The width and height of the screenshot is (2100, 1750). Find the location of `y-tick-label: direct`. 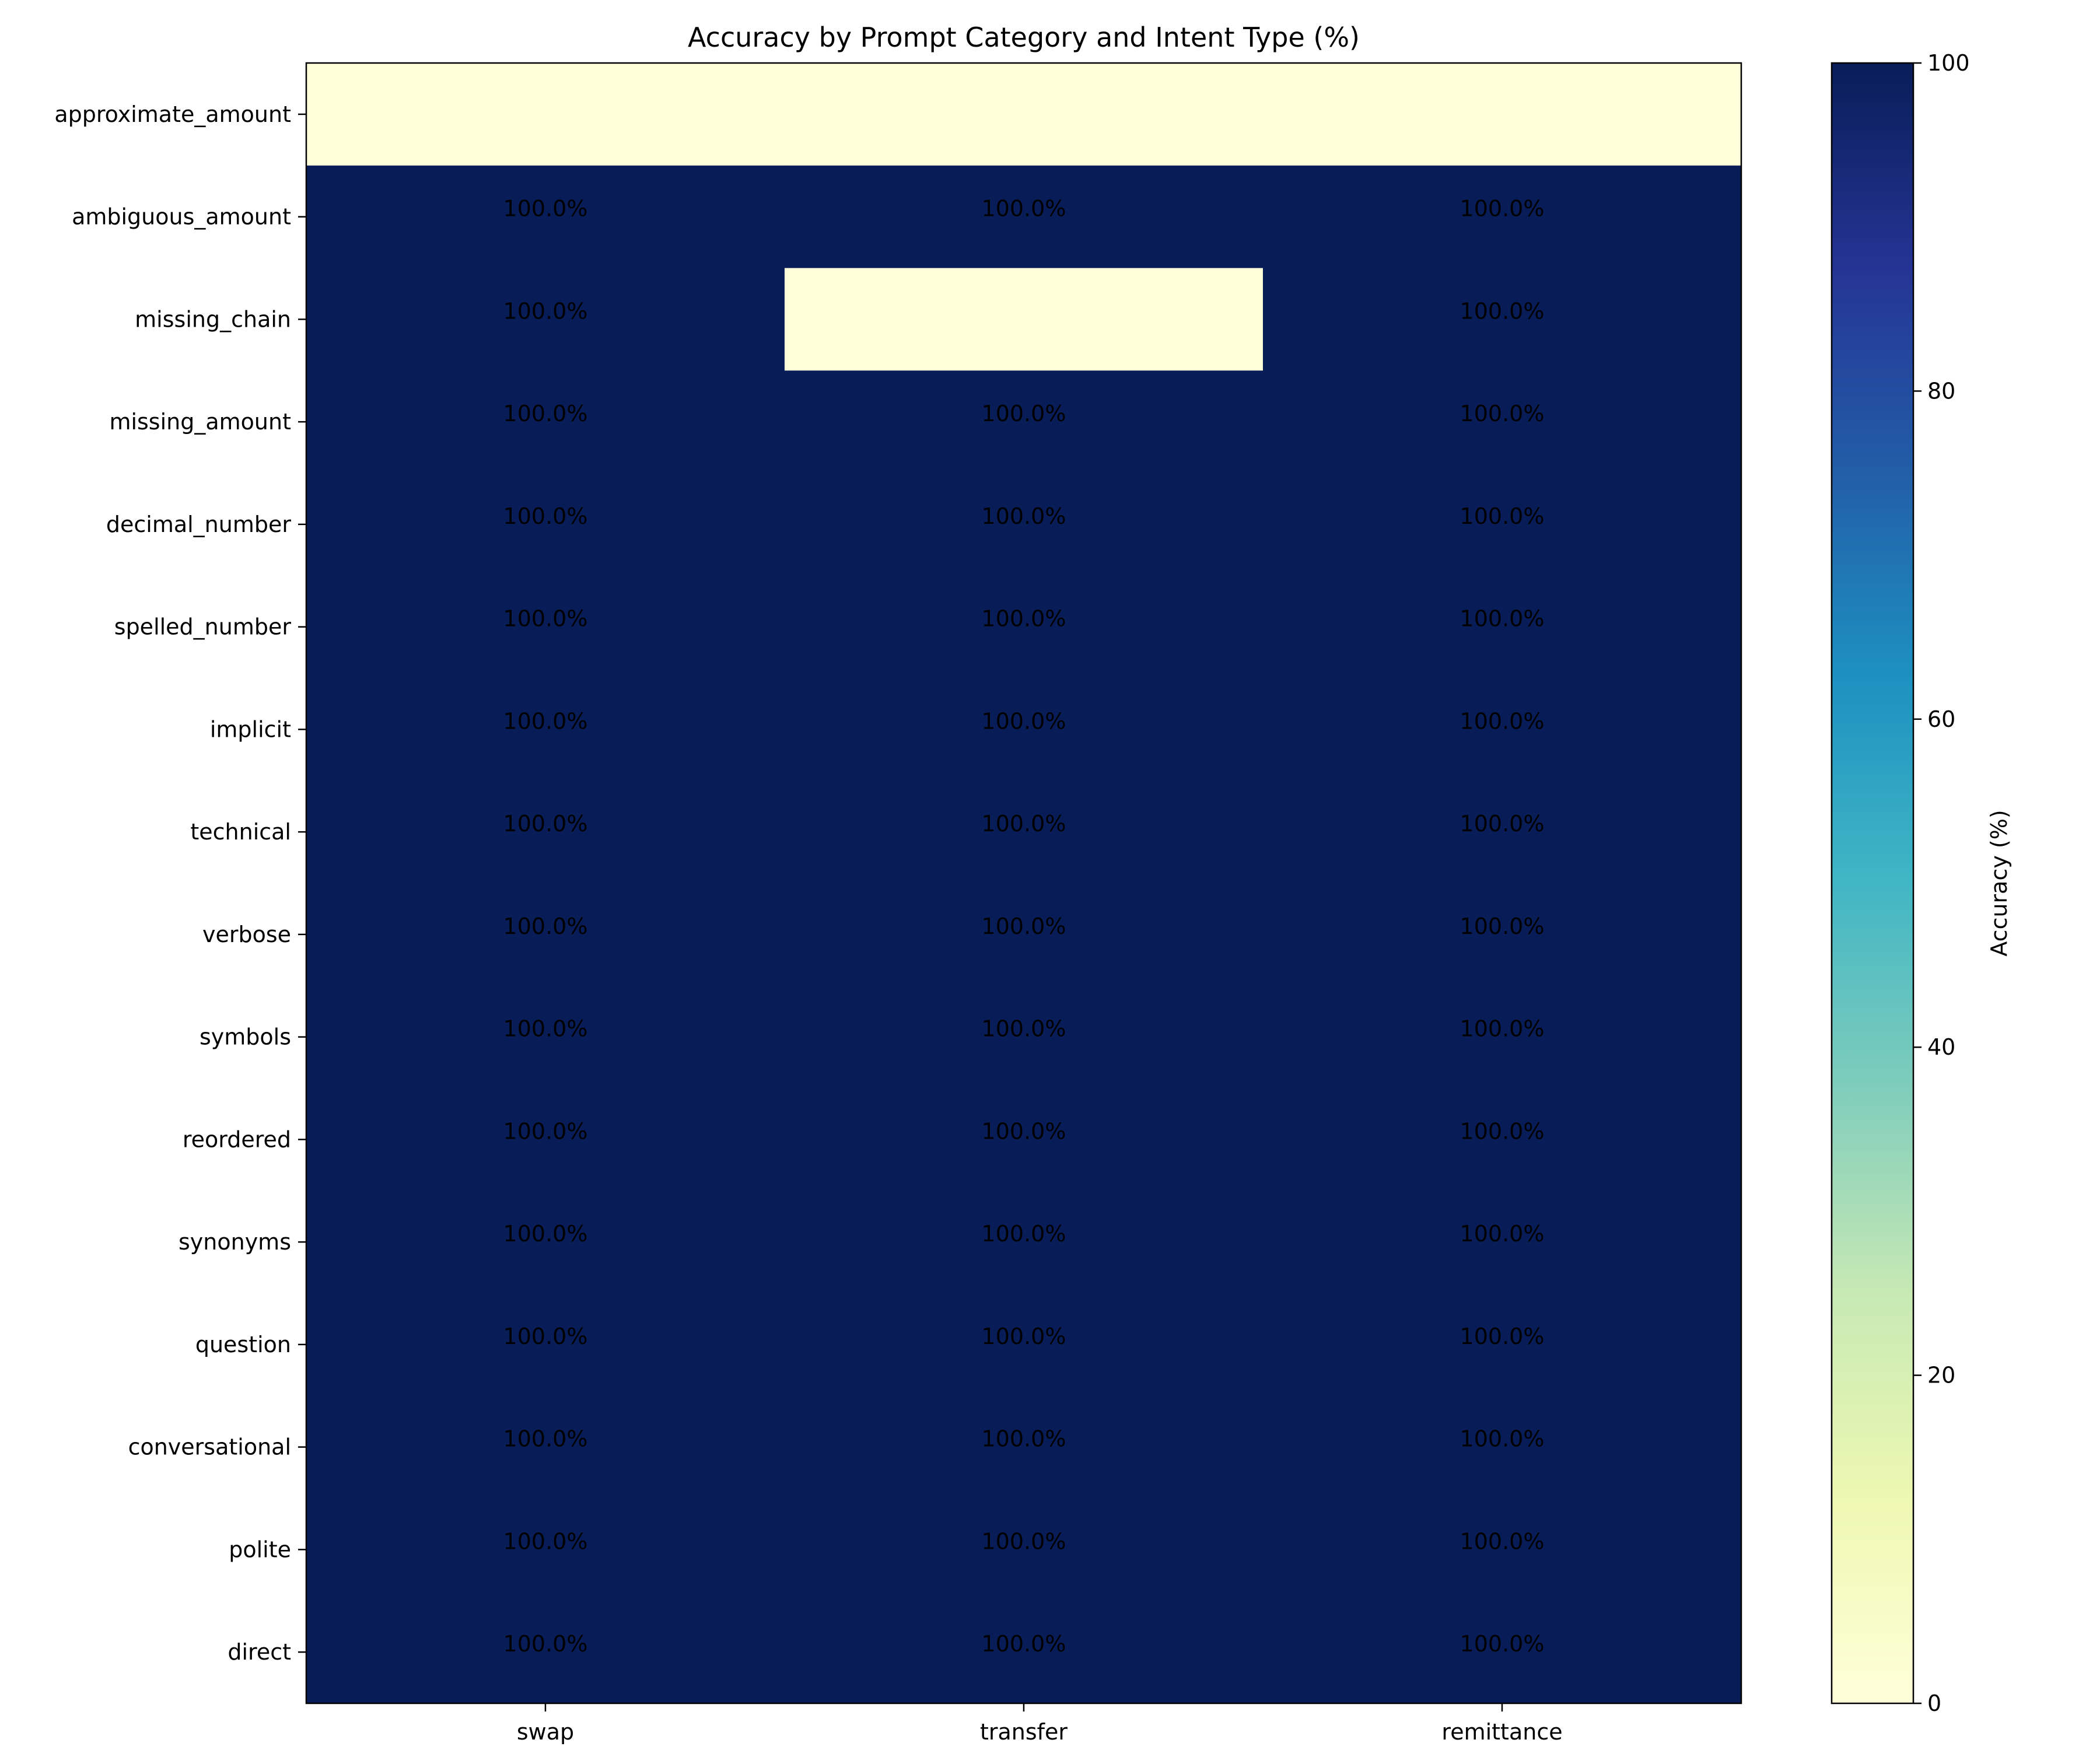

y-tick-label: direct is located at coordinates (259, 1652).